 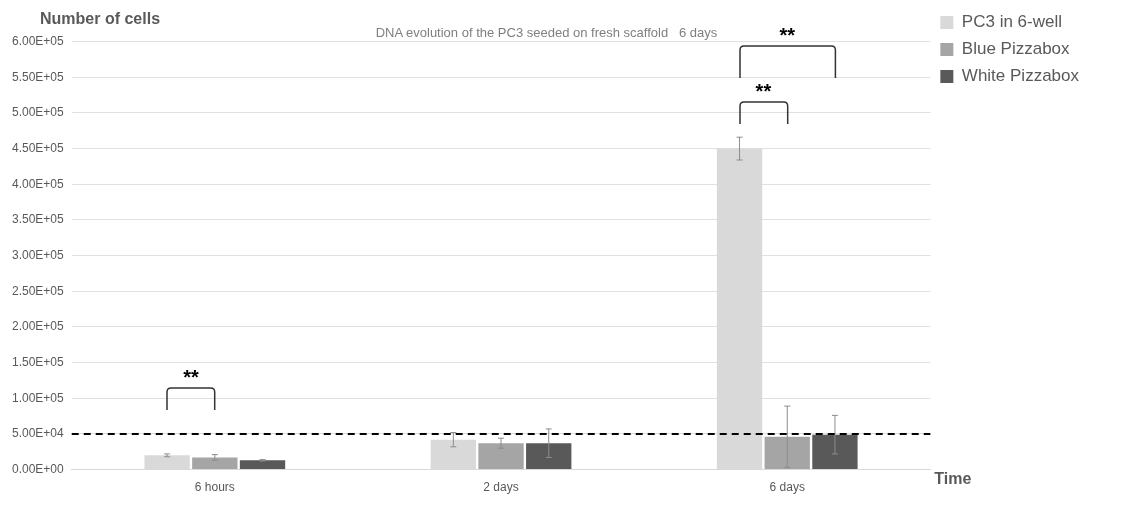 What do you see at coordinates (100, 18) in the screenshot?
I see `y-axis-title: Number of cells` at bounding box center [100, 18].